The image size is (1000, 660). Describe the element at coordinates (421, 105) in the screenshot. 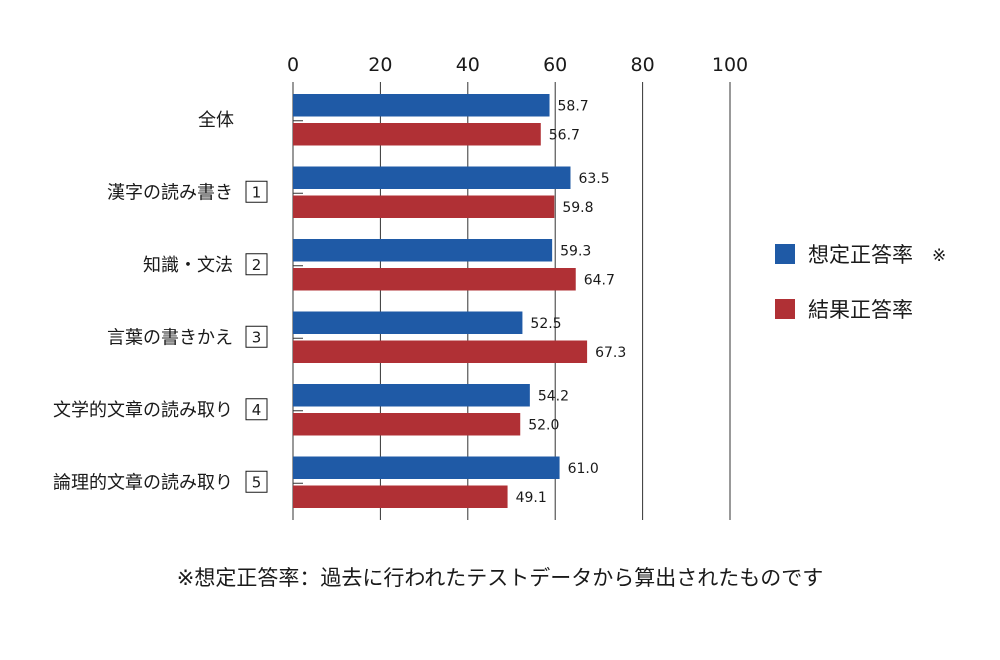

I see `bar-series1-cat1` at that location.